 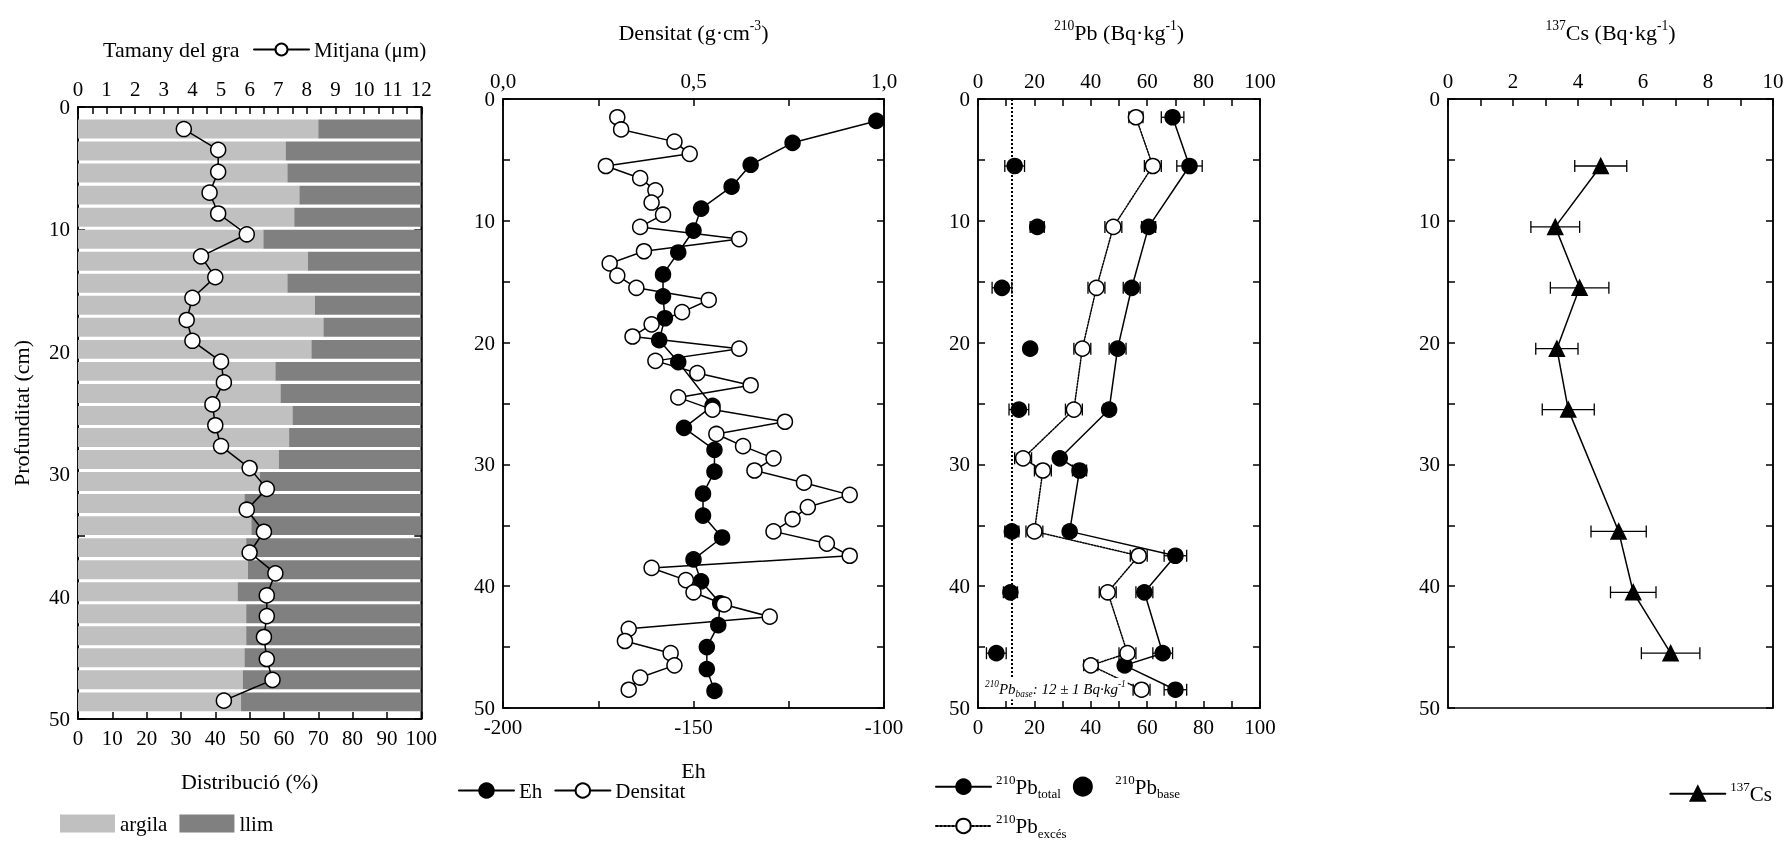 What do you see at coordinates (1204, 80) in the screenshot?
I see `x2-tick-label: 80` at bounding box center [1204, 80].